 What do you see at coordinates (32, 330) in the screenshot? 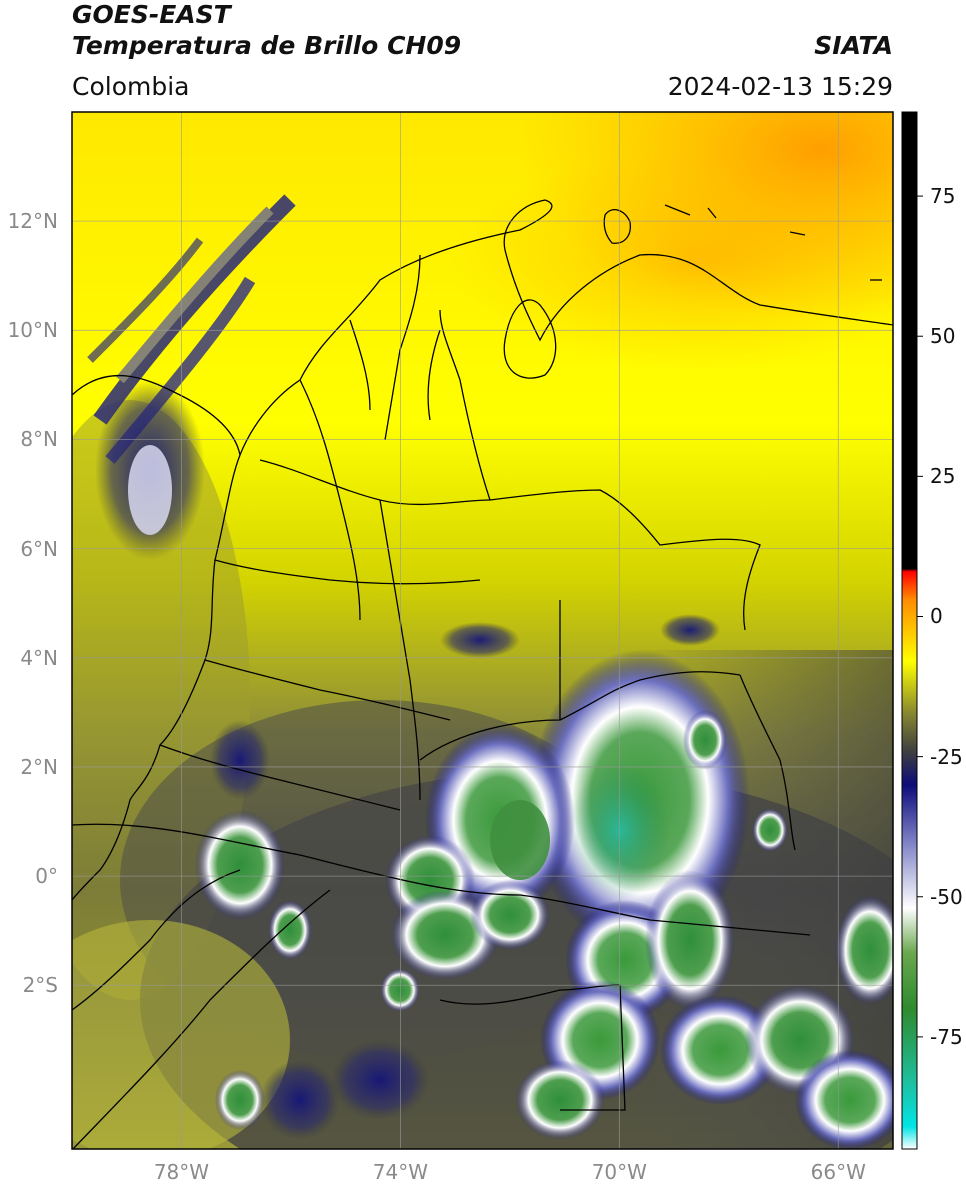
I see `latitude-label: 10°N` at bounding box center [32, 330].